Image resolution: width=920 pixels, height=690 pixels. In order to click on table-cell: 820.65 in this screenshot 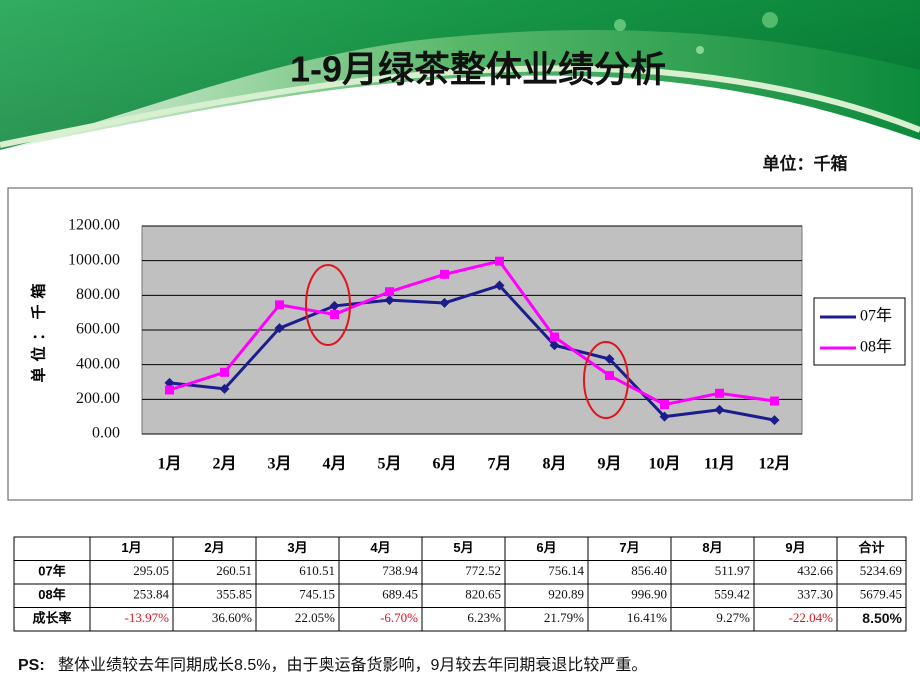, I will do `click(483, 594)`.